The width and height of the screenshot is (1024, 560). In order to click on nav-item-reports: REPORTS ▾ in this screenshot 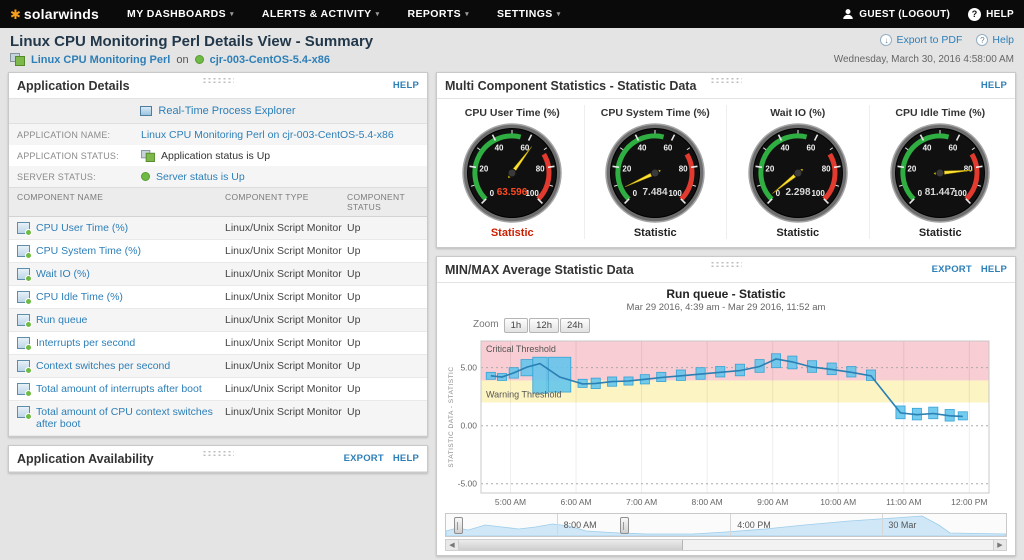, I will do `click(438, 14)`.